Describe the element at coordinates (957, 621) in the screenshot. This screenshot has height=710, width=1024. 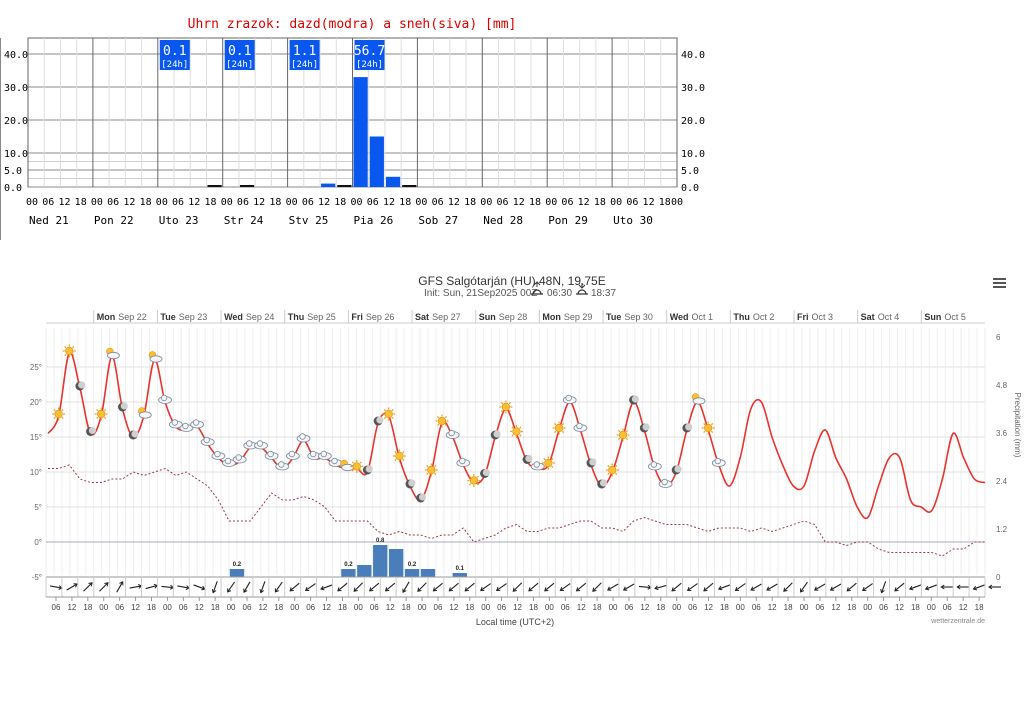
I see `credit-label: wetterzentrale.de` at that location.